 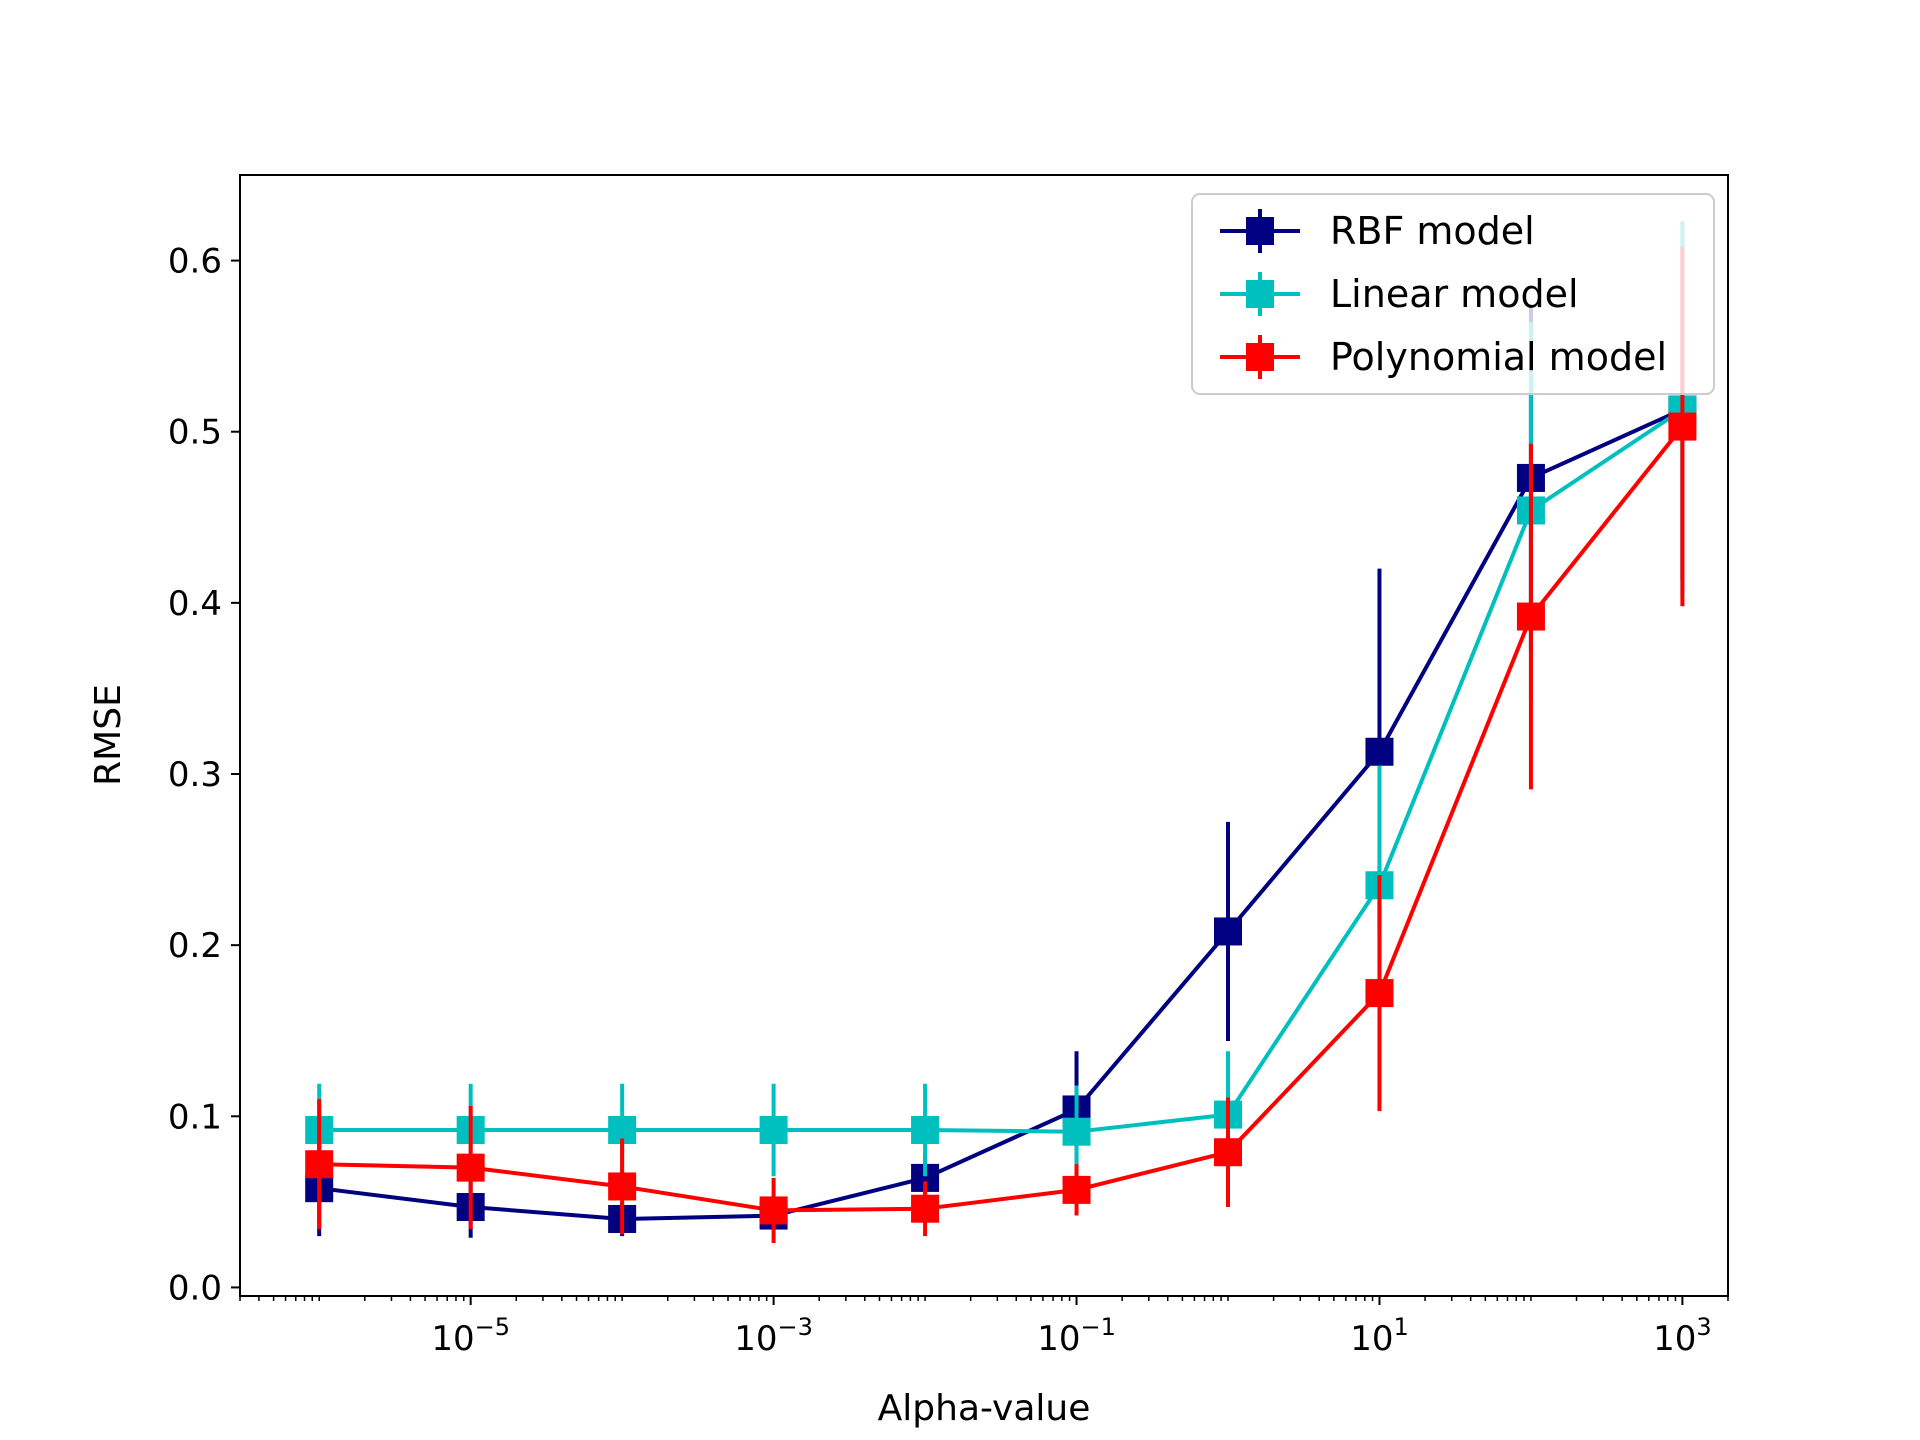 What do you see at coordinates (984, 1408) in the screenshot?
I see `x-axis-label: Alpha-value` at bounding box center [984, 1408].